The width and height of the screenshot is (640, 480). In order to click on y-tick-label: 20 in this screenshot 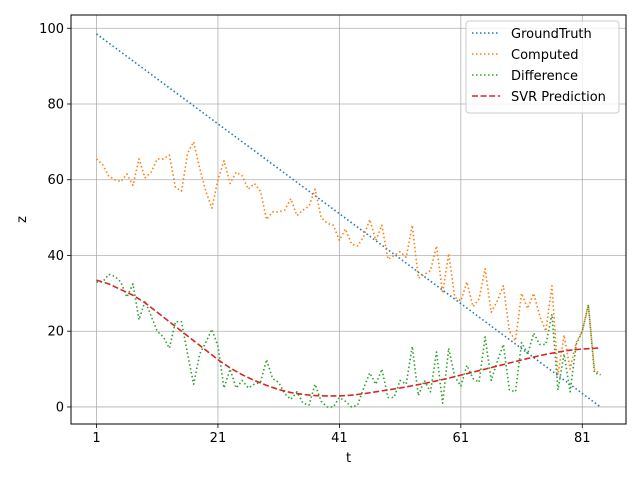, I will do `click(55, 332)`.